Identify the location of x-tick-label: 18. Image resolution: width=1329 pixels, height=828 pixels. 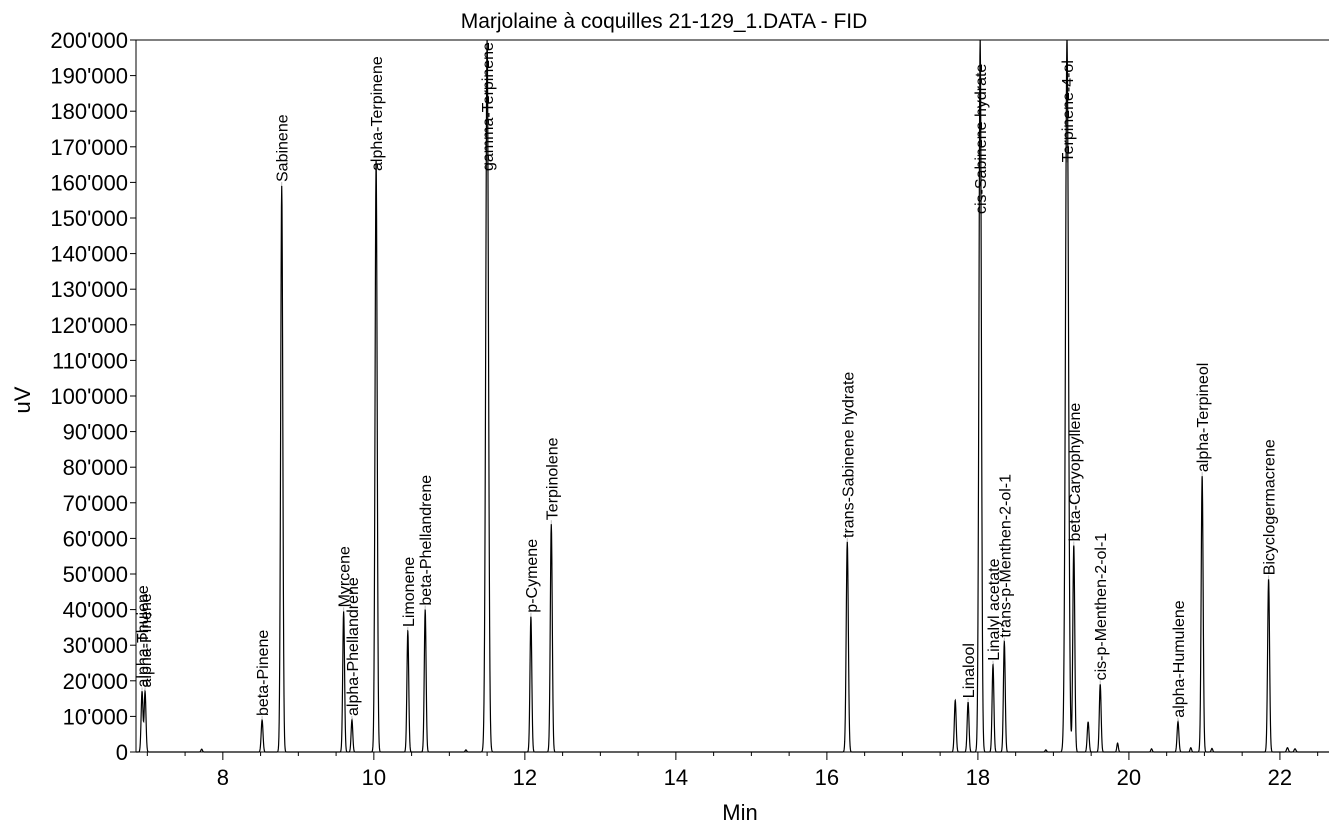
(978, 777).